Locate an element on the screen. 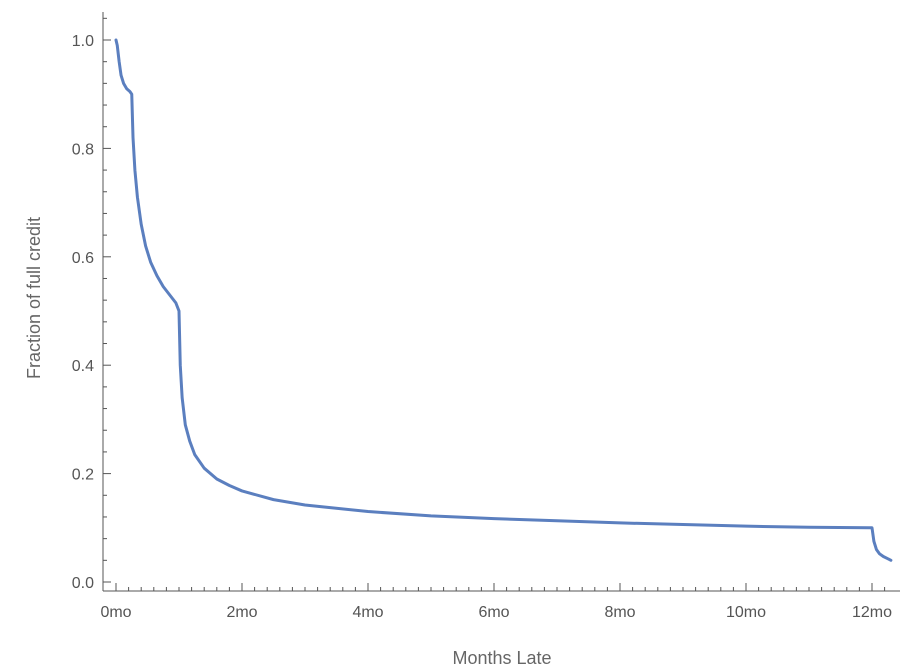 Image resolution: width=902 pixels, height=672 pixels. x-tick-label: 8mo is located at coordinates (619, 612).